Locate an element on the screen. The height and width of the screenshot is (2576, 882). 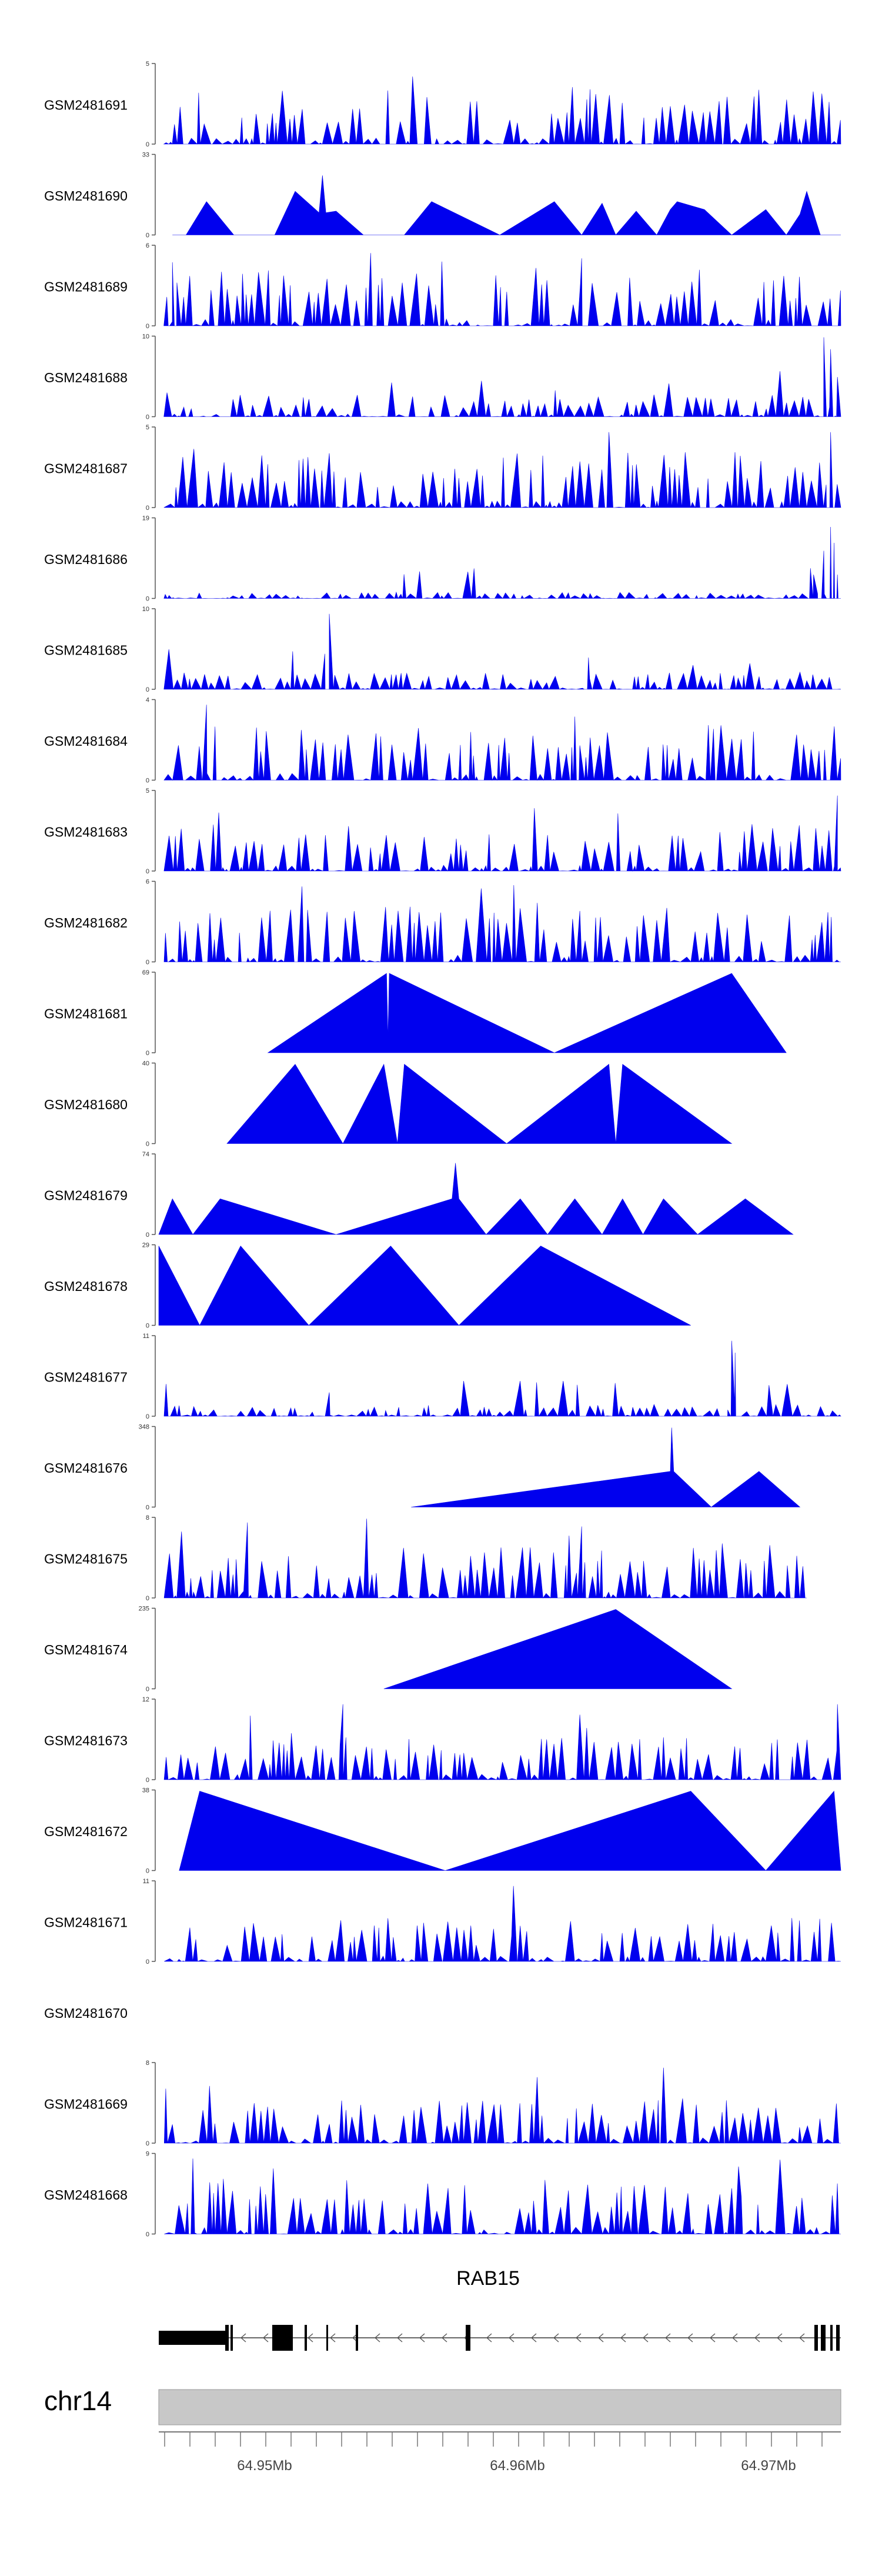
track-label: GSM2481685 is located at coordinates (86, 650).